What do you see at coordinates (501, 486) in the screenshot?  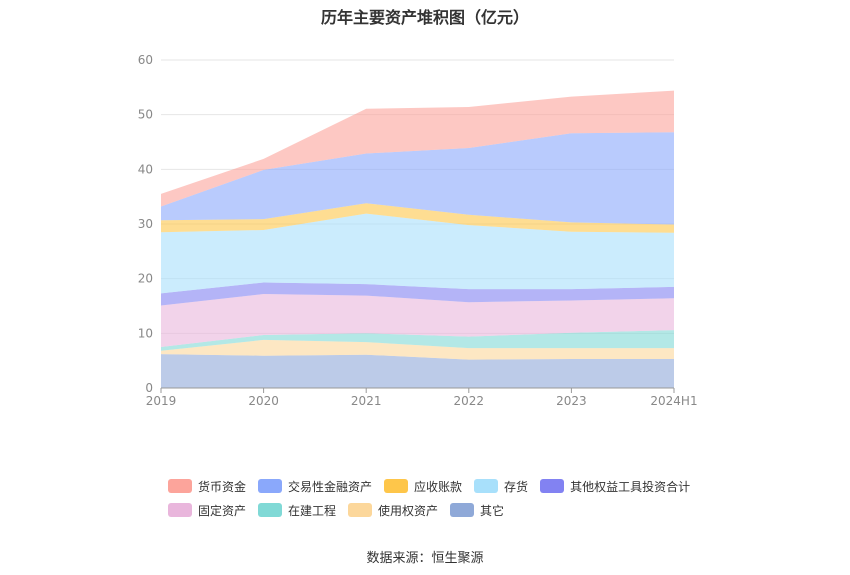 I see `legend-item: 存货` at bounding box center [501, 486].